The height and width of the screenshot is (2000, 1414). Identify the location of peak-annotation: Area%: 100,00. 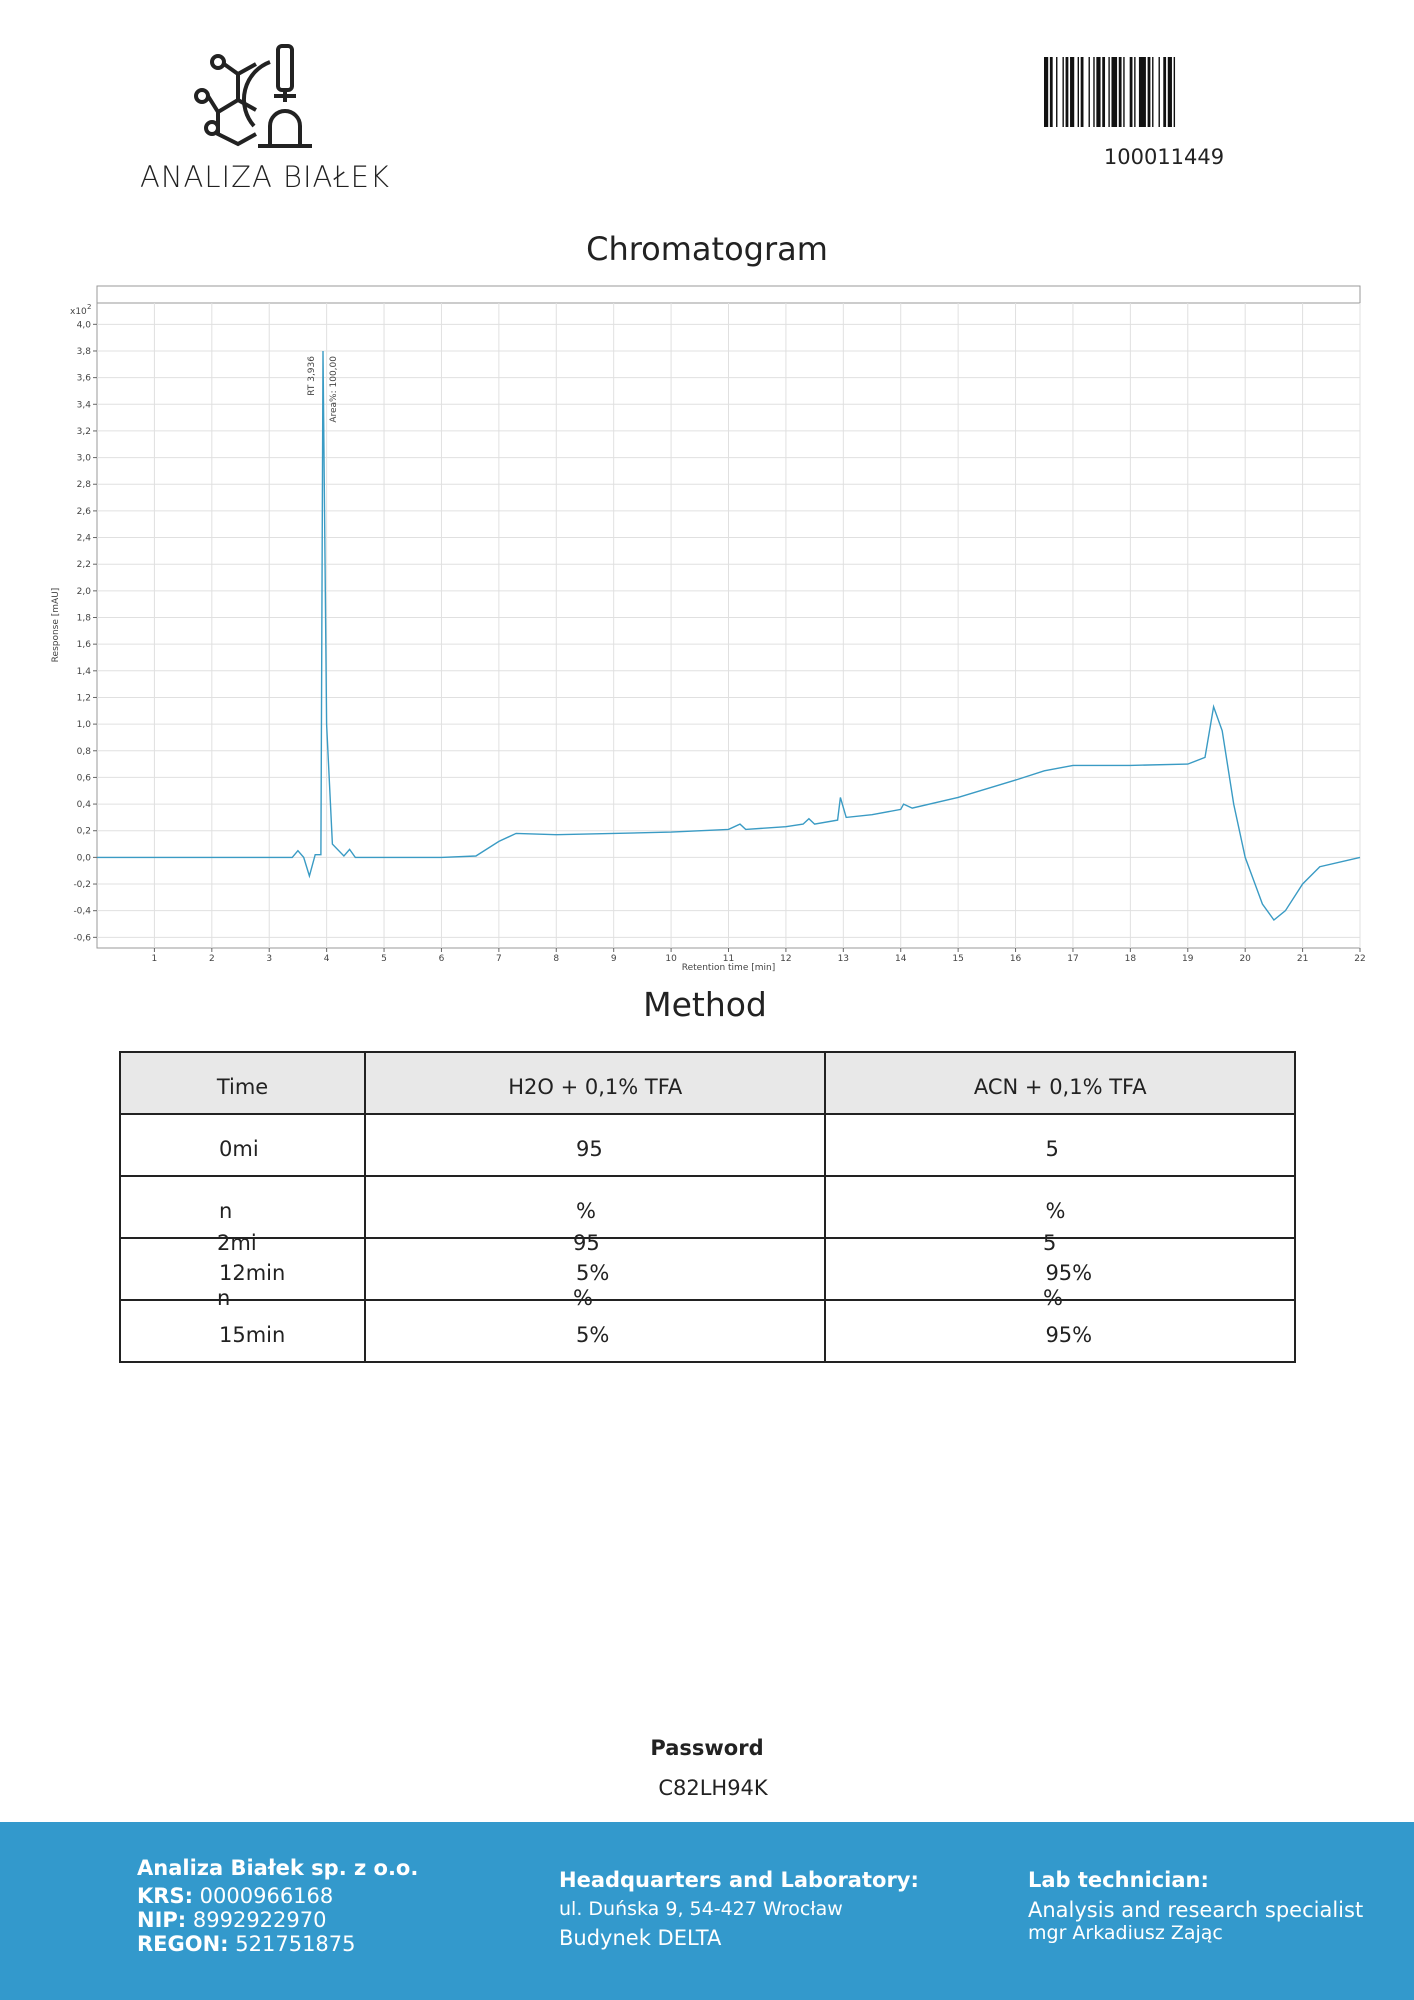
(334, 389).